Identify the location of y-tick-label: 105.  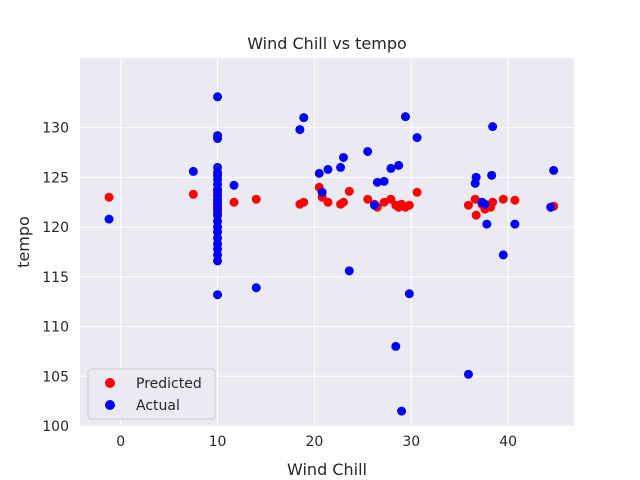
(55, 377).